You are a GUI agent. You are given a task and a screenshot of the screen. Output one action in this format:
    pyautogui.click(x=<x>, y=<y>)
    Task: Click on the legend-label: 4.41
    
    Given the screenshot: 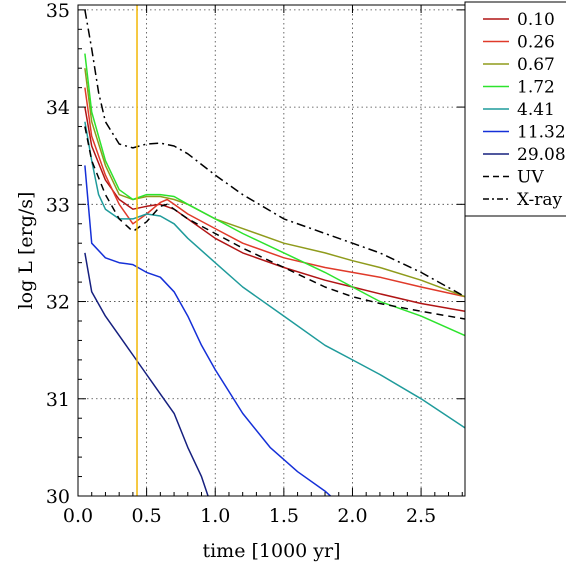 What is the action you would take?
    pyautogui.click(x=536, y=110)
    